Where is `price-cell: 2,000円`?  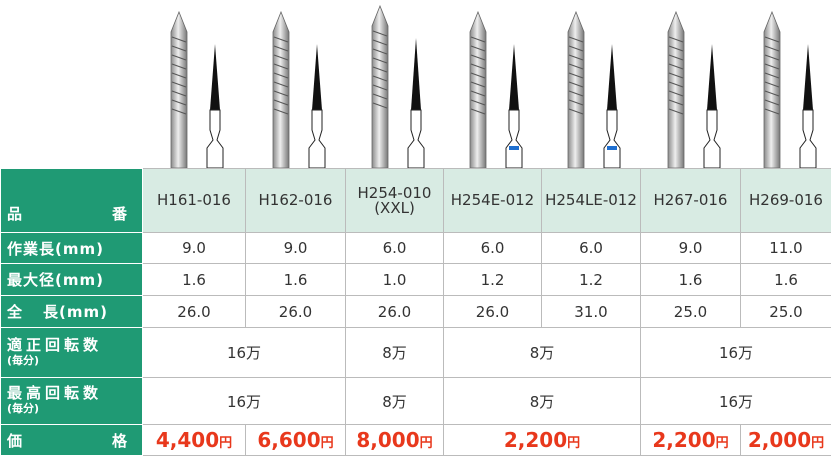 price-cell: 2,000円 is located at coordinates (786, 440).